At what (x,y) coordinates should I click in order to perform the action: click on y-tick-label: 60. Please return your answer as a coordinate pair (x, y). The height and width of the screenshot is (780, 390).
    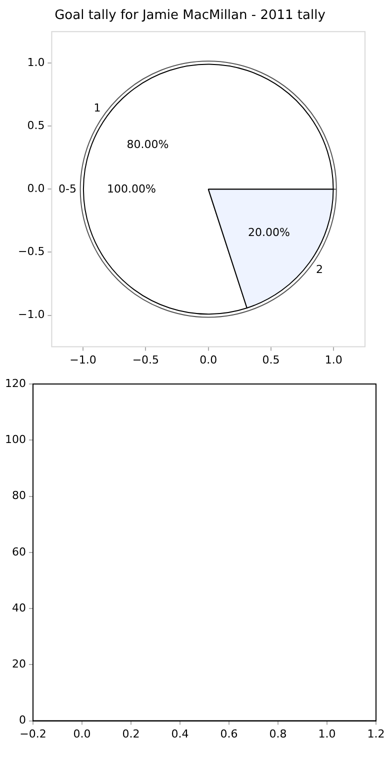
    Looking at the image, I should click on (19, 551).